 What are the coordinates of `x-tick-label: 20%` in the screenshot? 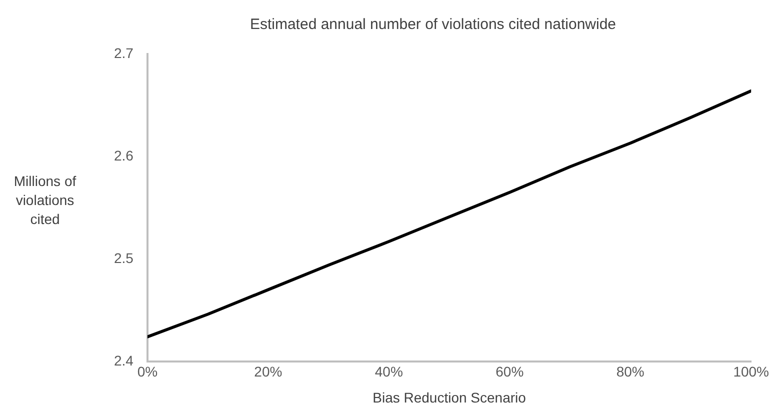 It's located at (268, 372).